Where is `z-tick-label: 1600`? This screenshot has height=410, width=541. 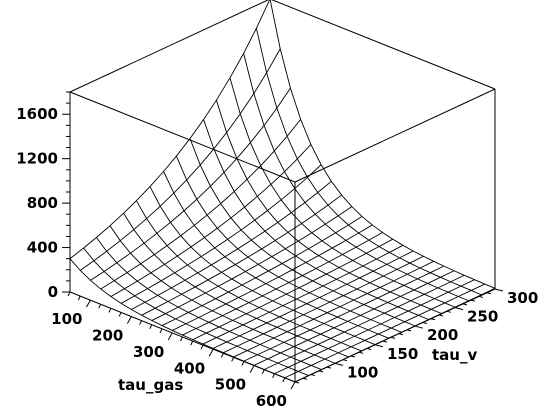
z-tick-label: 1600 is located at coordinates (37, 114).